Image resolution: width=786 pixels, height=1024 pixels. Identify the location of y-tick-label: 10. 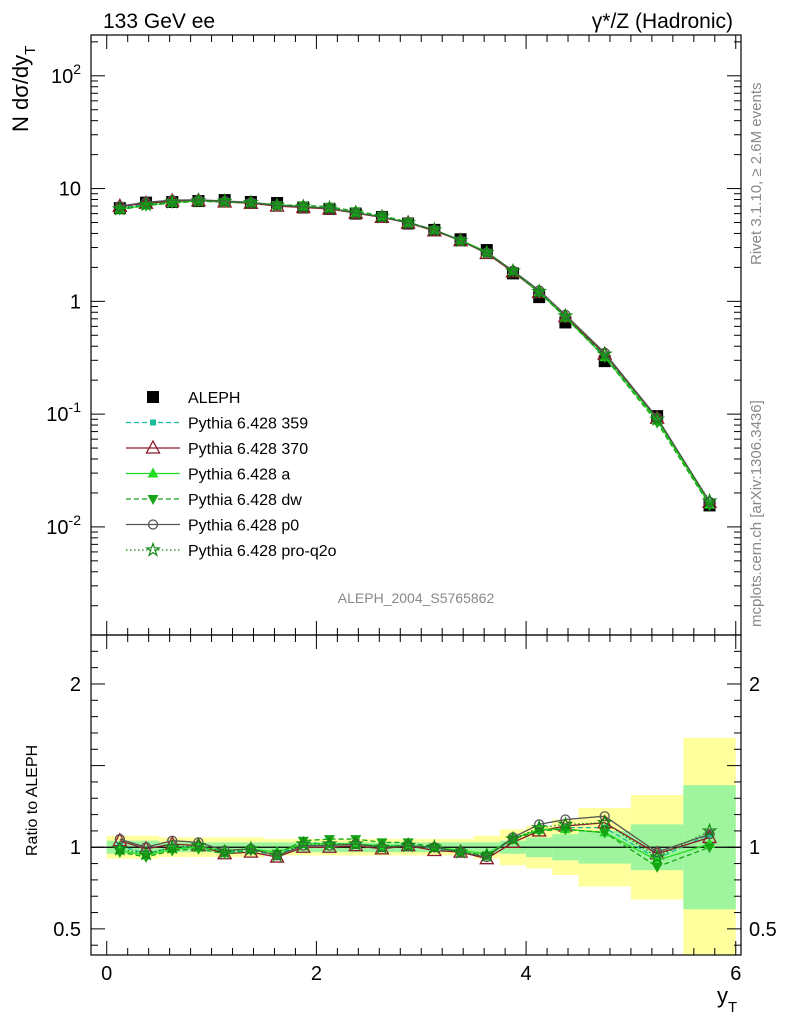
(70, 190).